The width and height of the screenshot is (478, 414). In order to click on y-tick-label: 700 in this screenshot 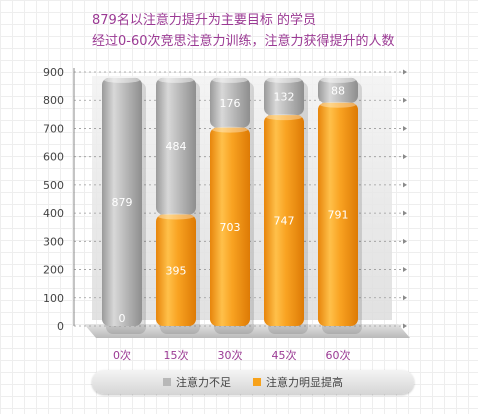, I will do `click(53, 128)`.